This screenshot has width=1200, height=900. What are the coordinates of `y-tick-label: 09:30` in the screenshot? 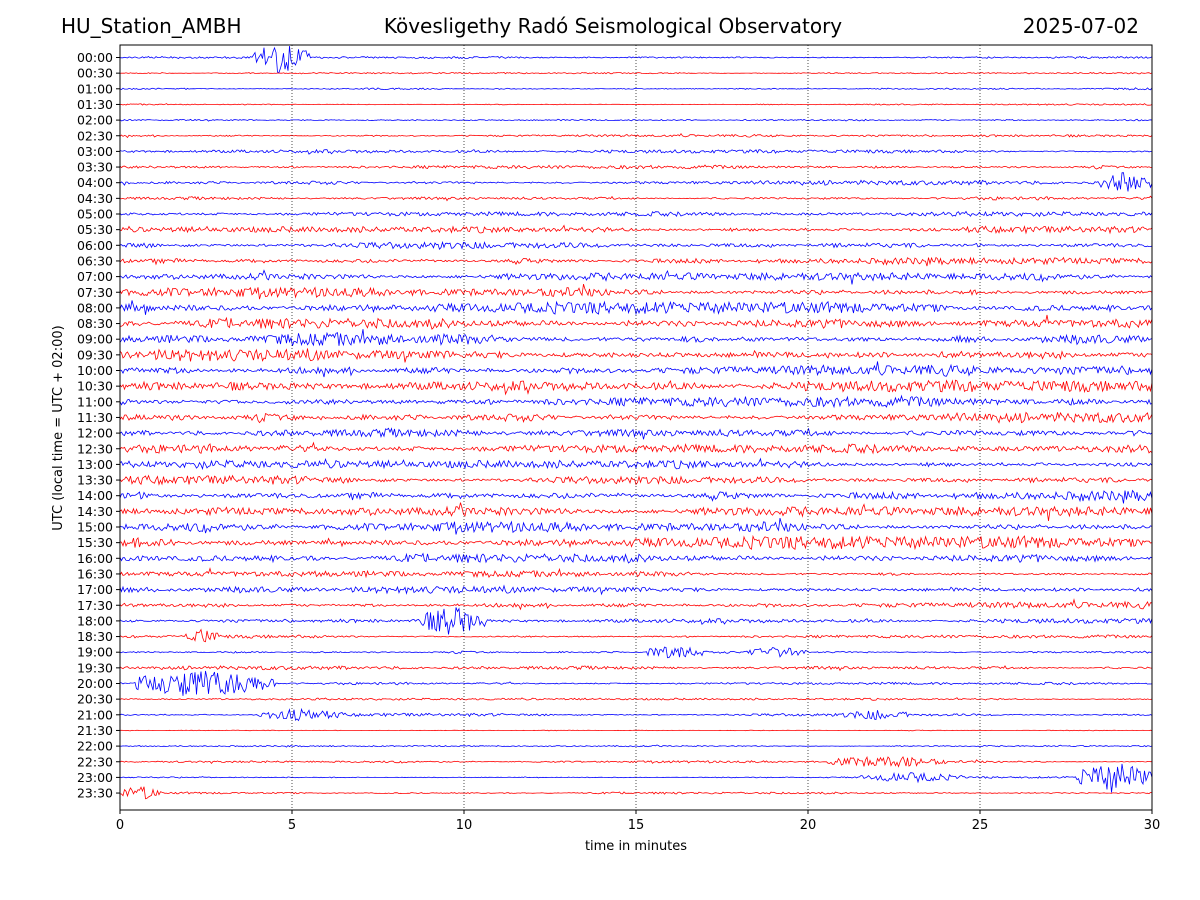 It's located at (95, 354).